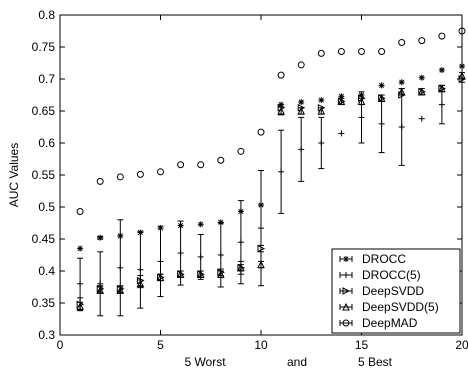 The width and height of the screenshot is (468, 371). What do you see at coordinates (46, 271) in the screenshot?
I see `y-tick-label: 0.4` at bounding box center [46, 271].